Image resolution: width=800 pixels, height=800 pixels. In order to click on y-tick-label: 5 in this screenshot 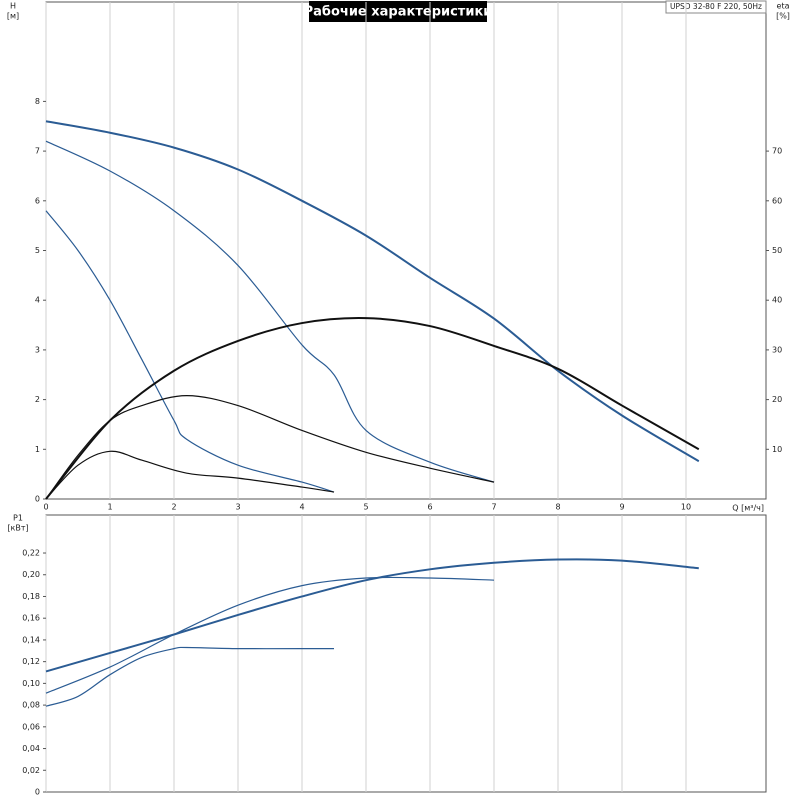, I will do `click(37, 250)`.